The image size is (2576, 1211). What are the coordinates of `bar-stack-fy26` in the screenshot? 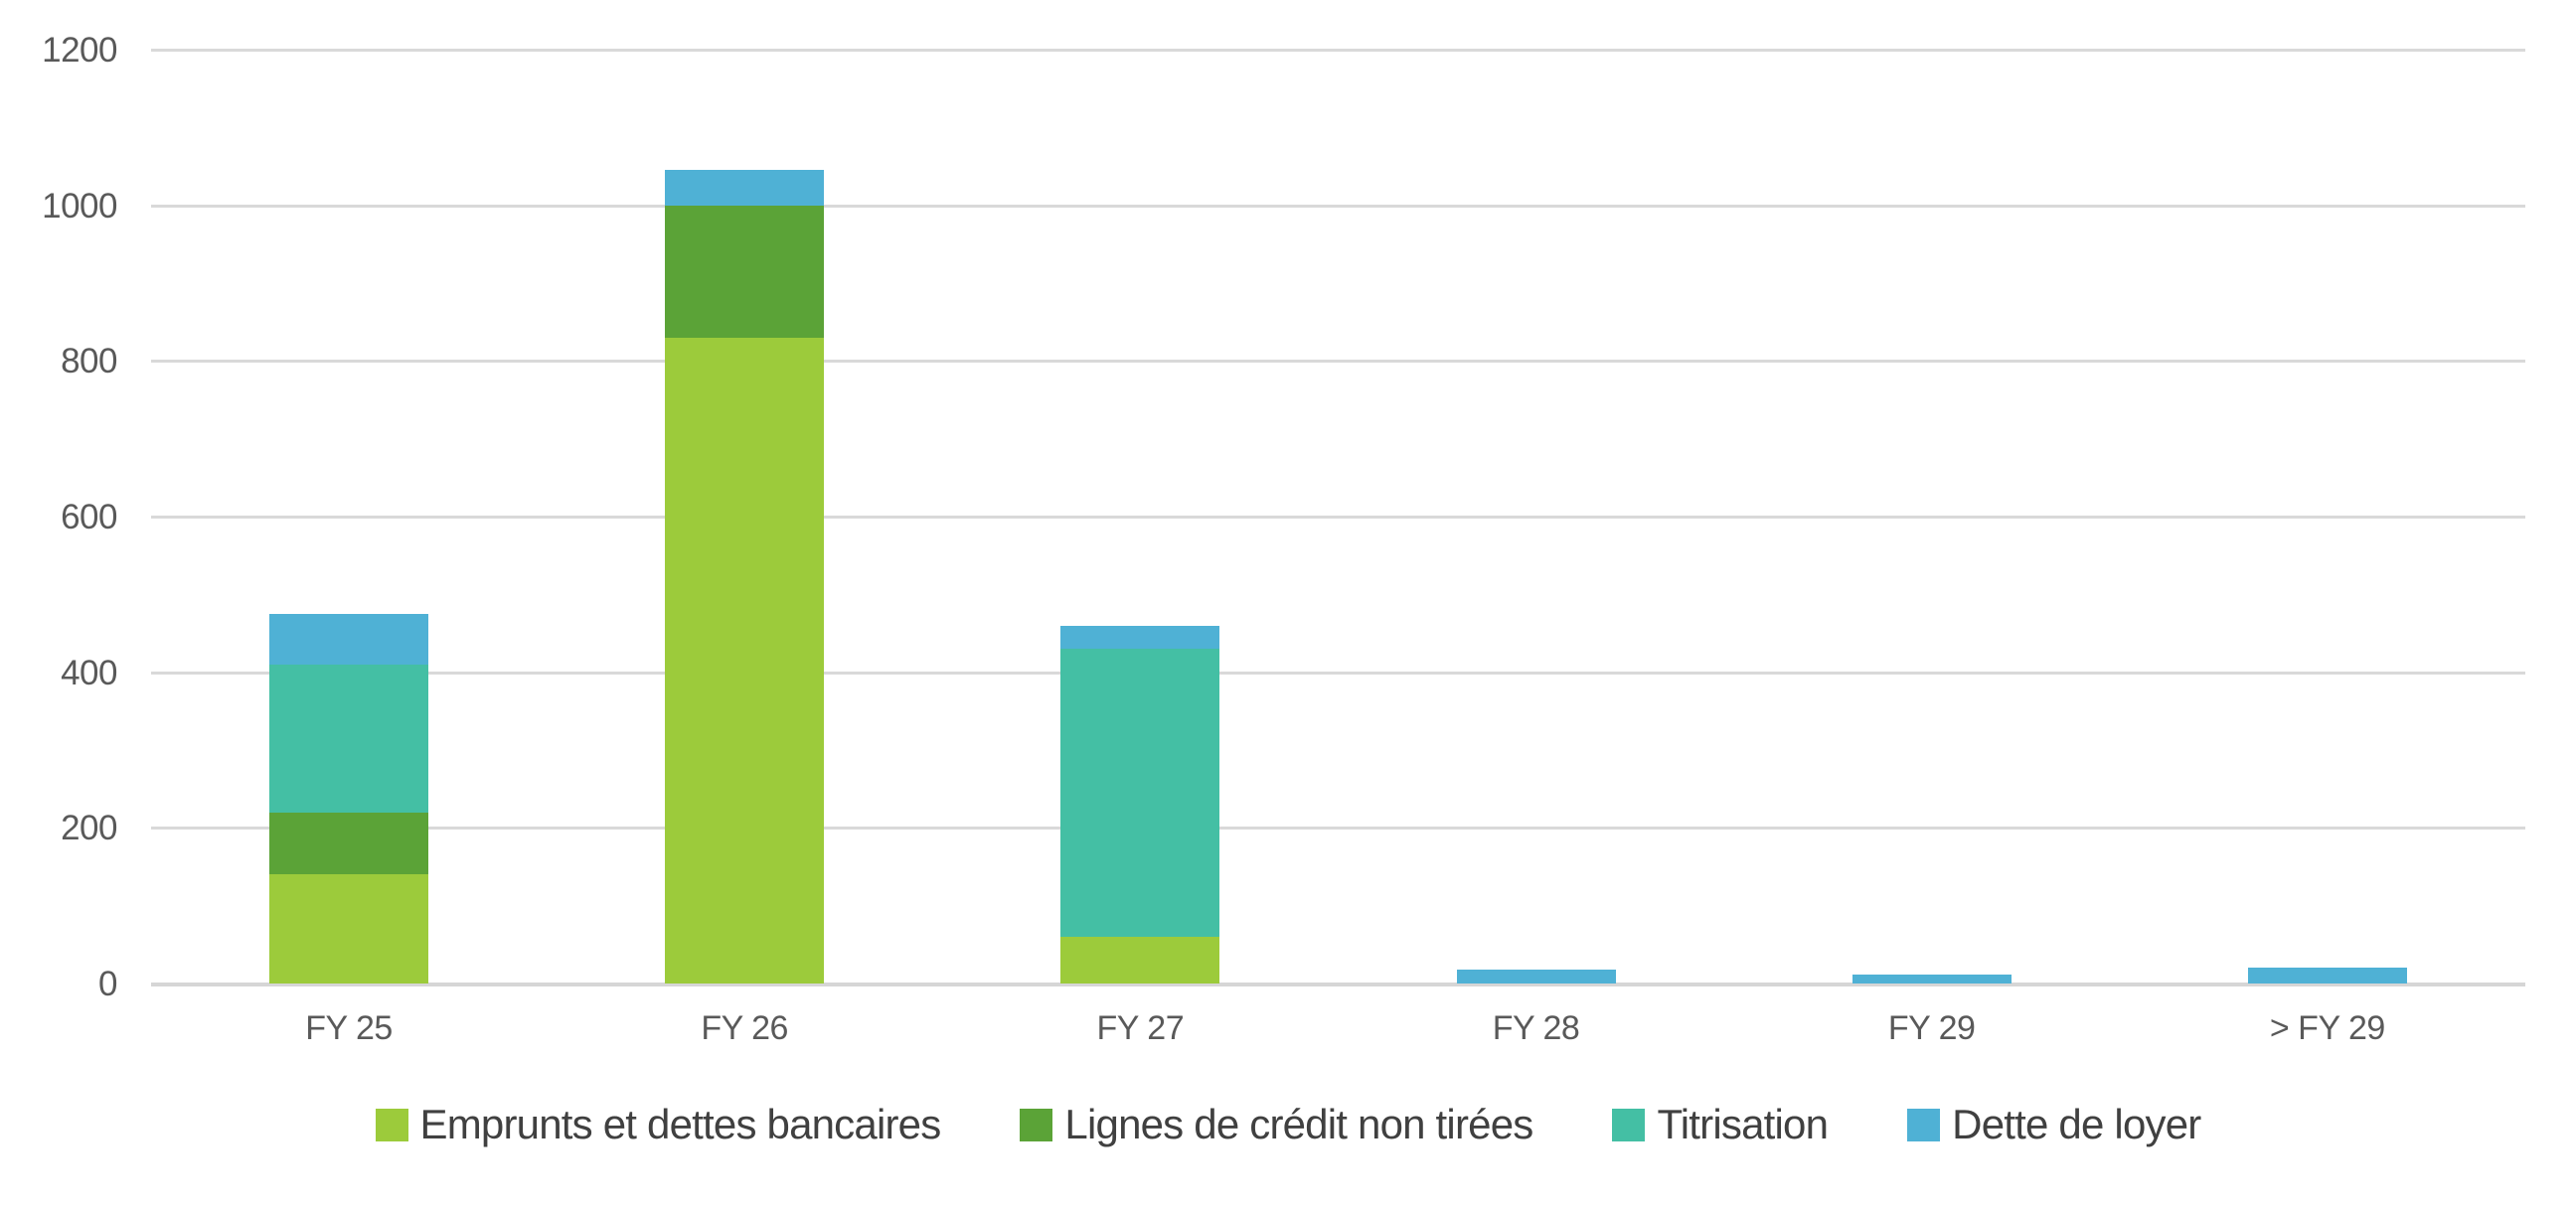 It's located at (745, 577).